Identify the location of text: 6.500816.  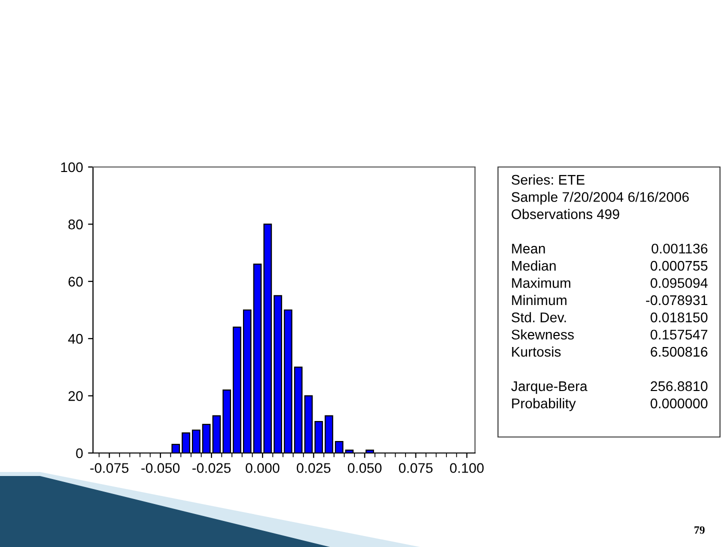
(679, 351).